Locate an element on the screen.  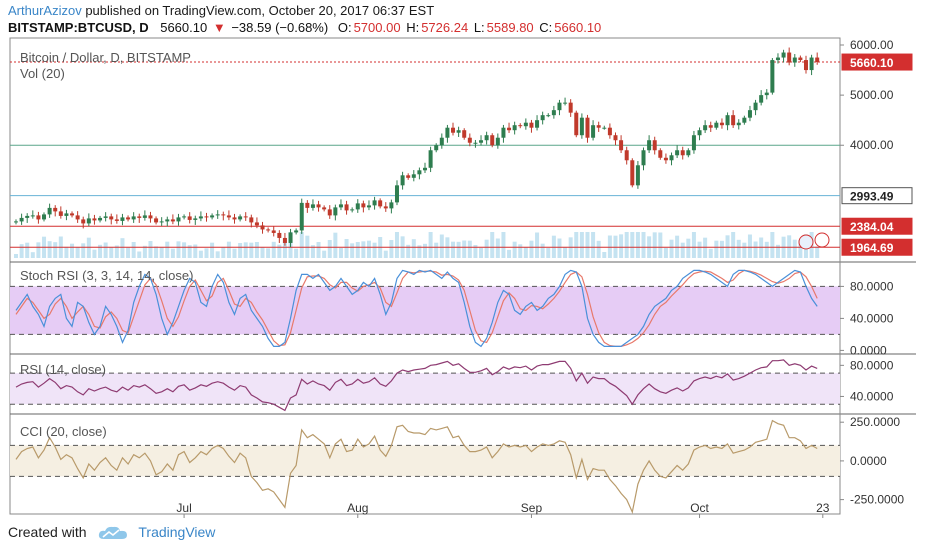
indicator-tick-label: 80.0000 is located at coordinates (872, 365).